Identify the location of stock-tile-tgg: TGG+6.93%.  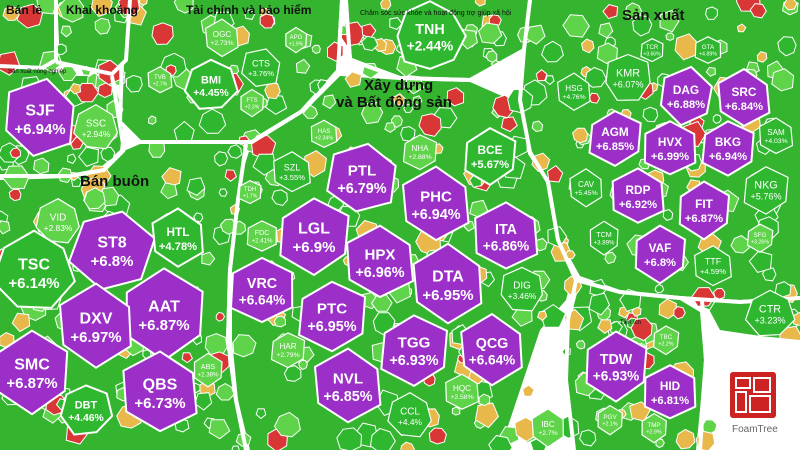
(414, 350).